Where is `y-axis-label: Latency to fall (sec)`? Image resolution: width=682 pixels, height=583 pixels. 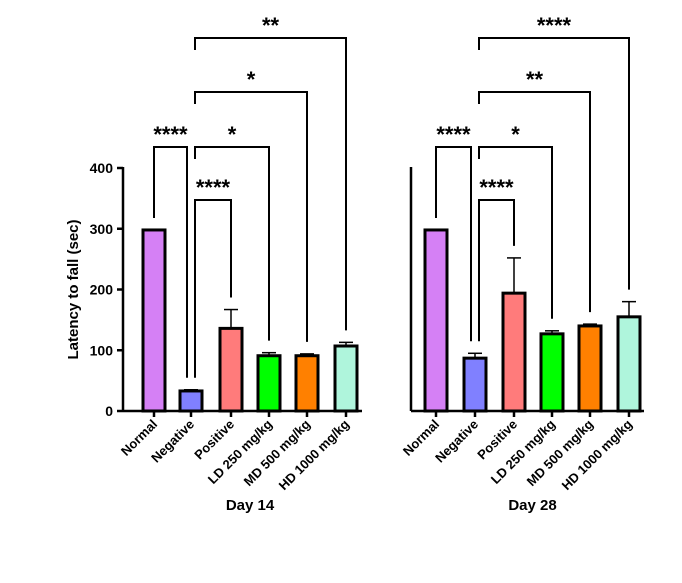
y-axis-label: Latency to fall (sec) is located at coordinates (73, 289).